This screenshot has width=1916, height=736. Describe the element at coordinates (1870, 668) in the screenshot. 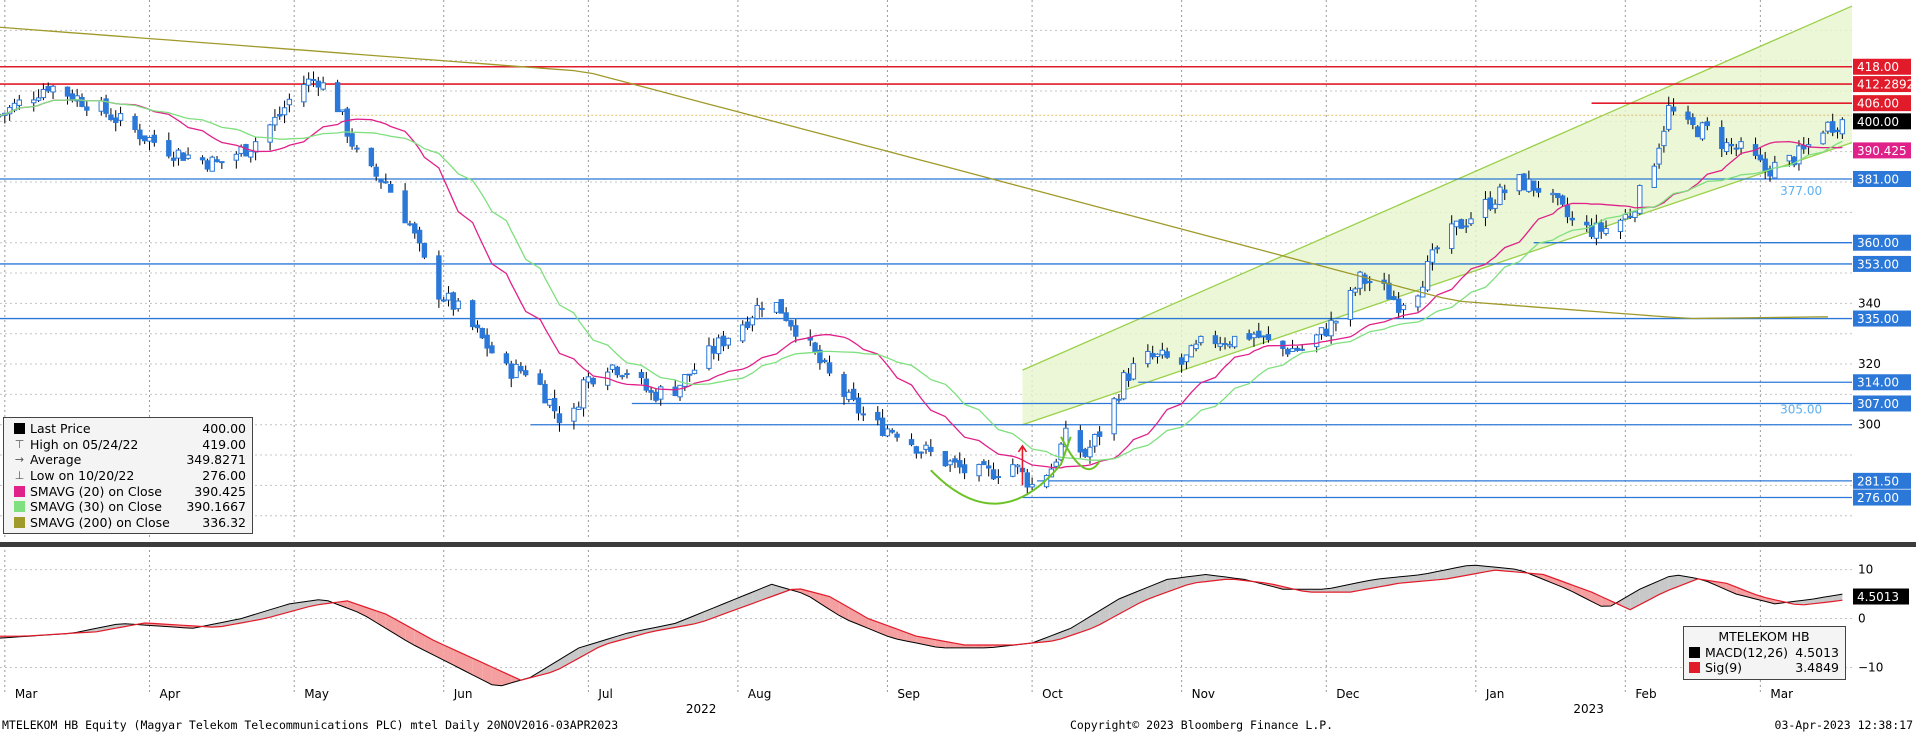

I see `macd-tick-label: −10` at that location.